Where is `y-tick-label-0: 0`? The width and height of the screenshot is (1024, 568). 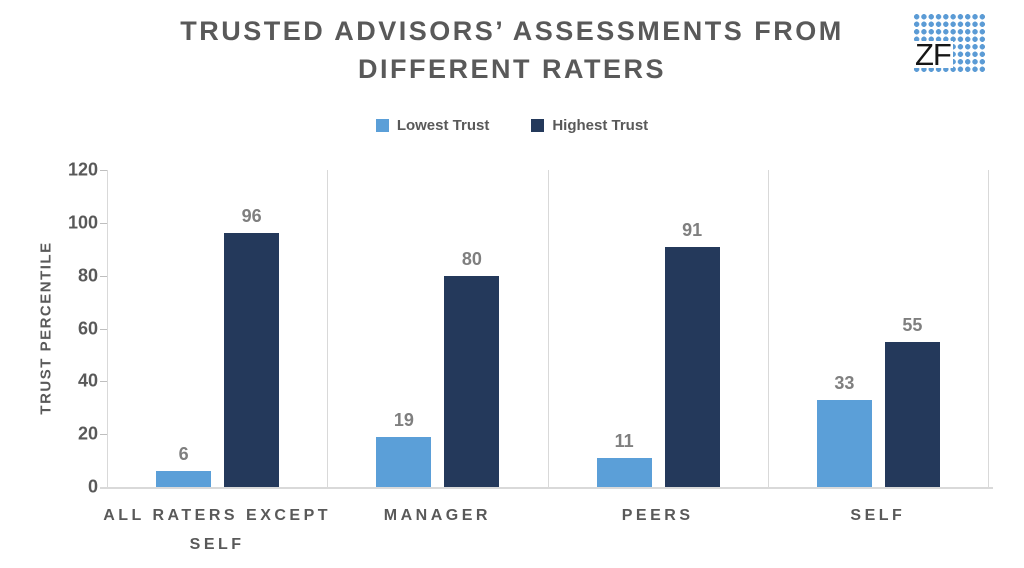
y-tick-label-0: 0 is located at coordinates (92, 486).